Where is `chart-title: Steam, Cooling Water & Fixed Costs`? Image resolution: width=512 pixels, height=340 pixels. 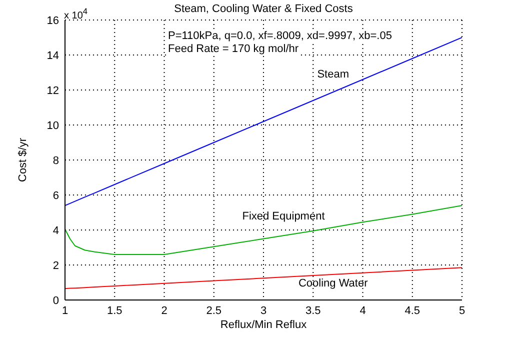
chart-title: Steam, Cooling Water & Fixed Costs is located at coordinates (263, 9).